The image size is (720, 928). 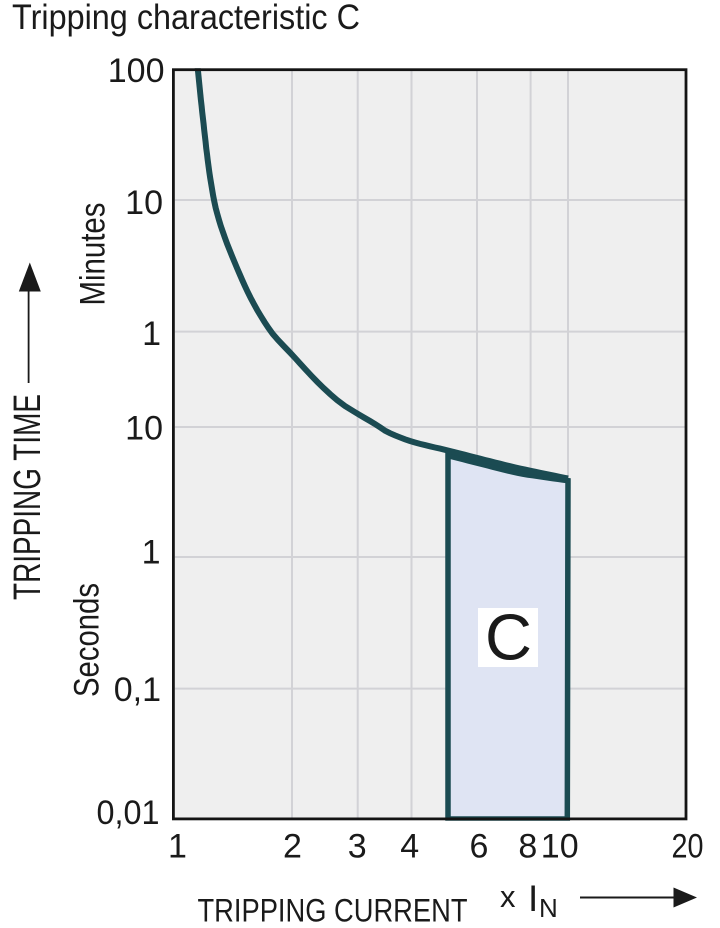 I want to click on svg-text: Seconds, so click(x=87, y=640).